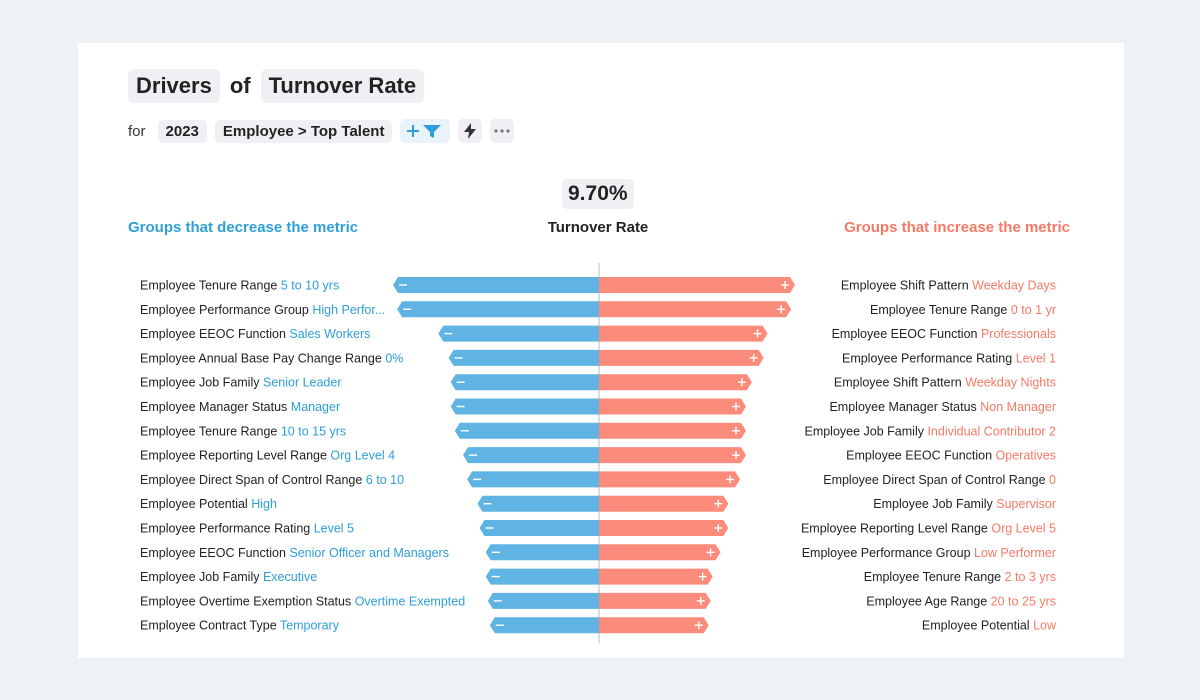  I want to click on increase-group-label: Low, so click(1045, 626).